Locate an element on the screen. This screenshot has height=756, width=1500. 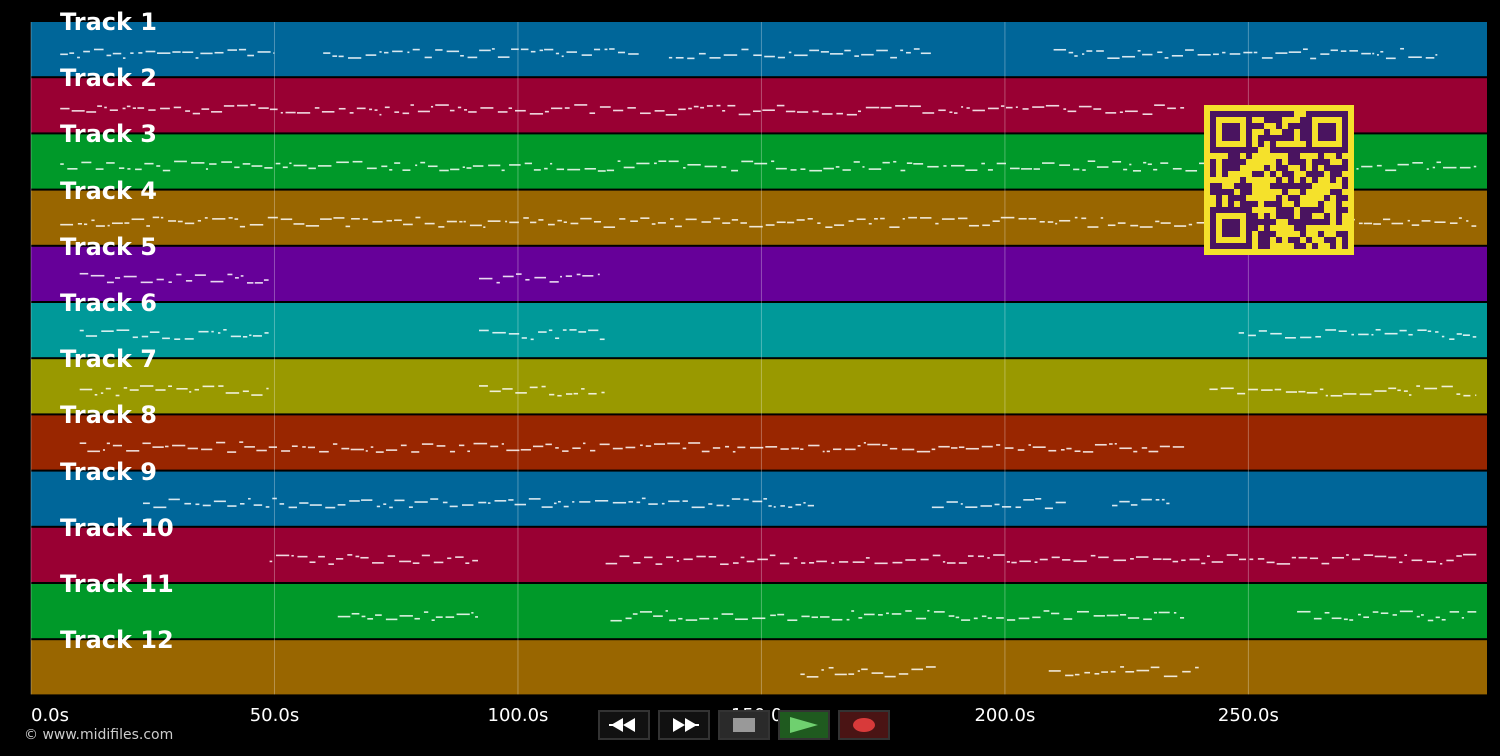
play-button is located at coordinates (804, 725).